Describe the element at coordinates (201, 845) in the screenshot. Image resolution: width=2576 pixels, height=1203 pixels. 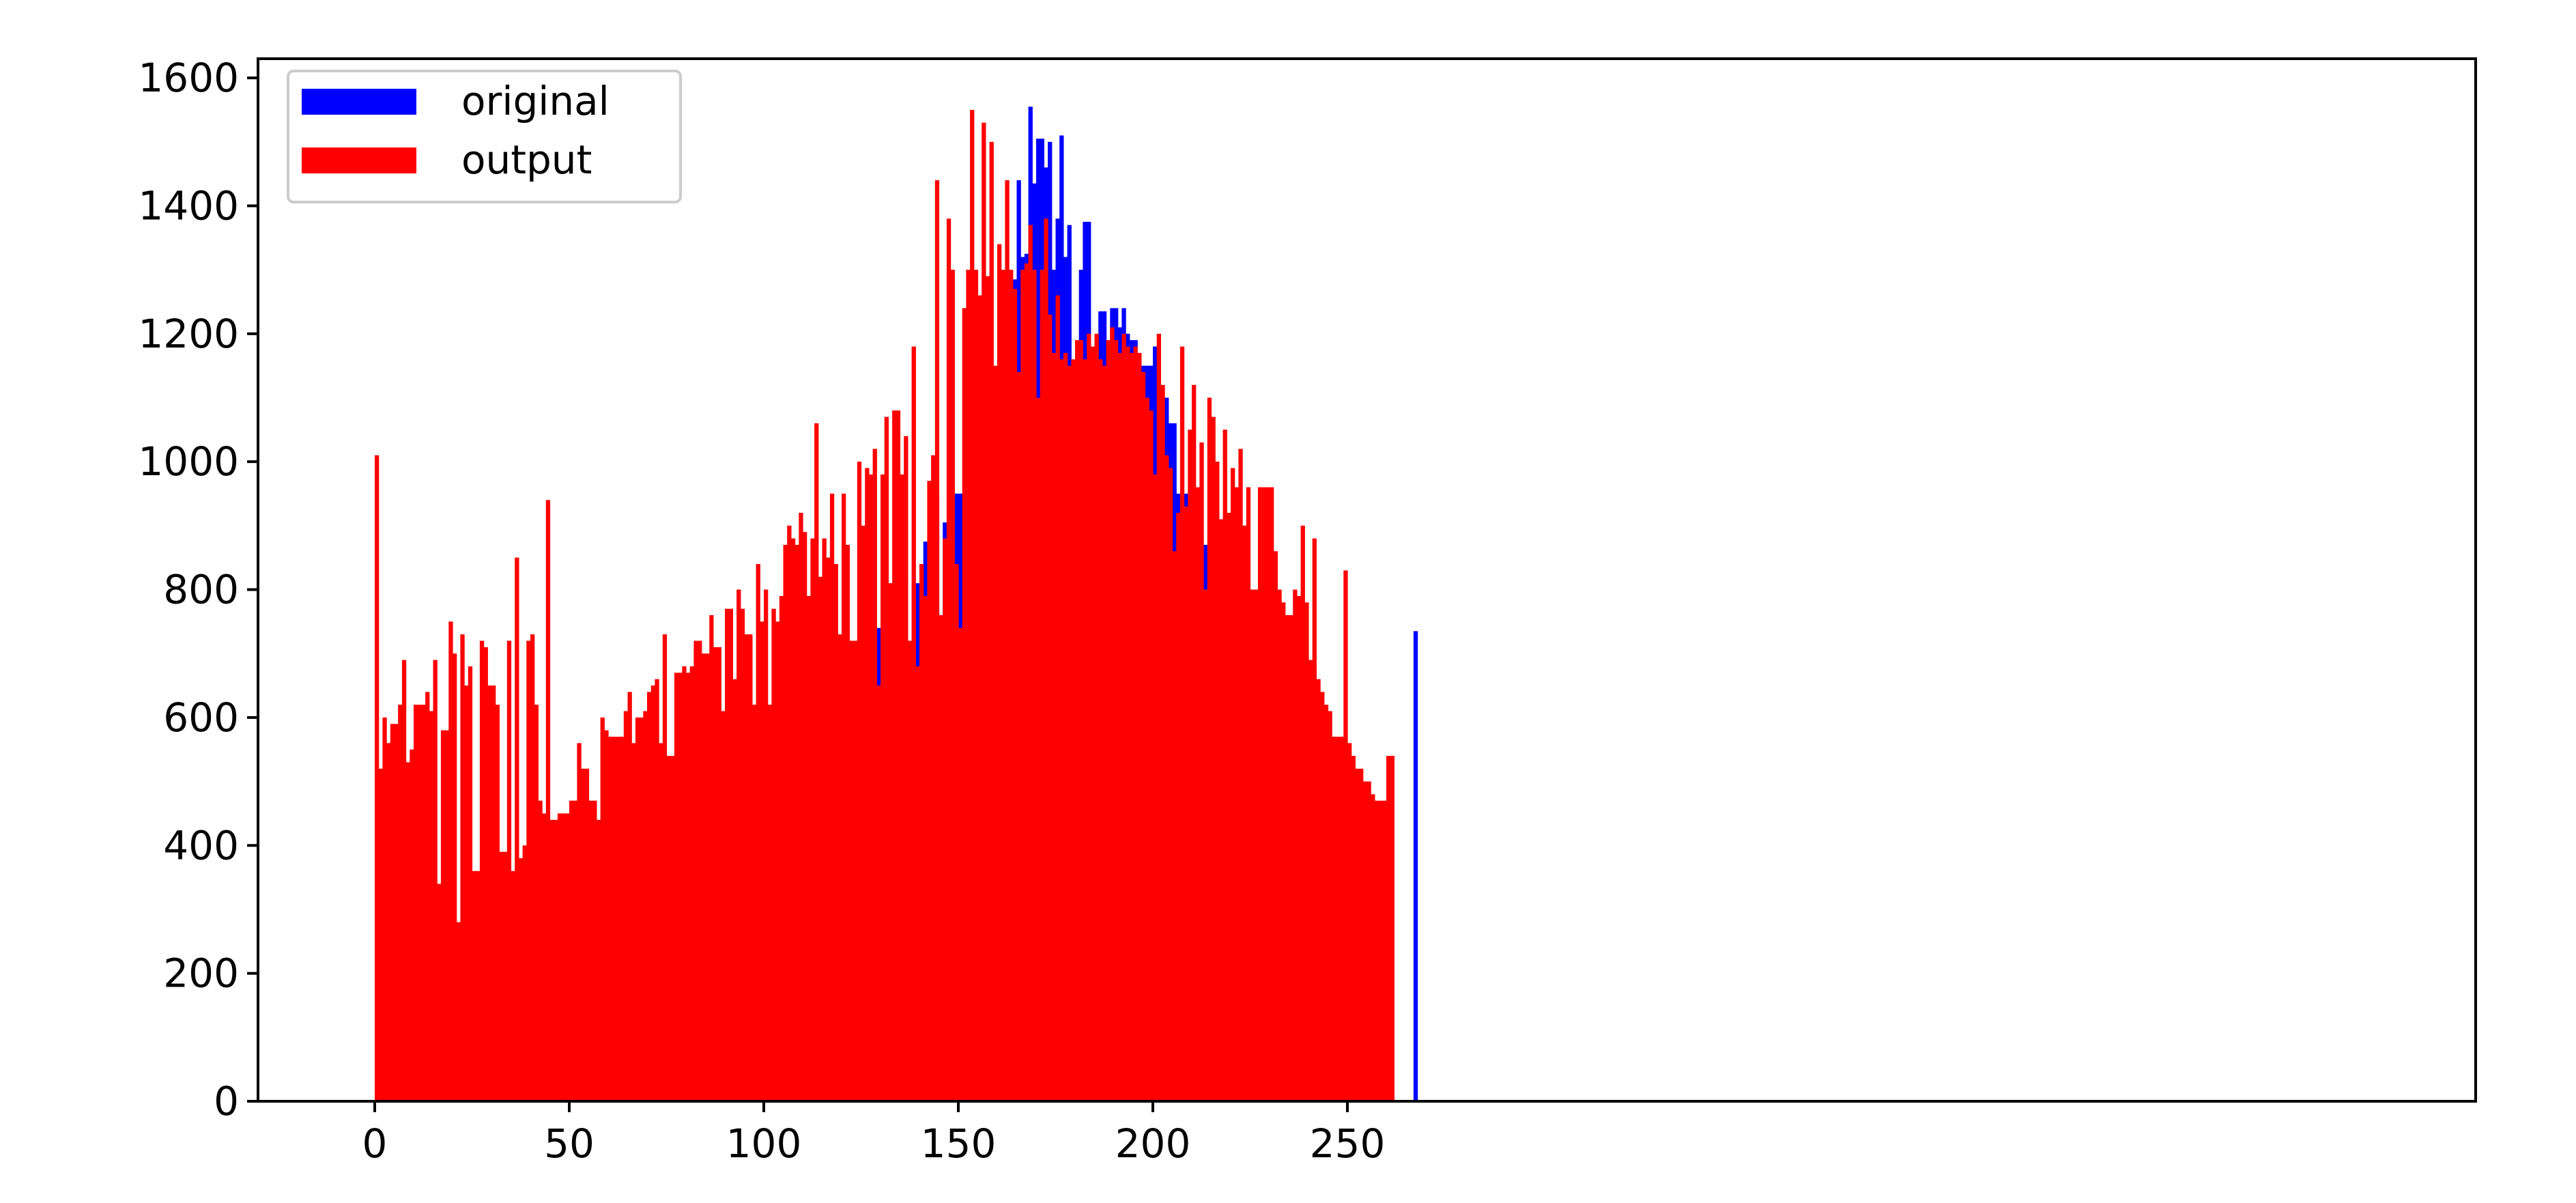
I see `y-tick-label: 400` at that location.